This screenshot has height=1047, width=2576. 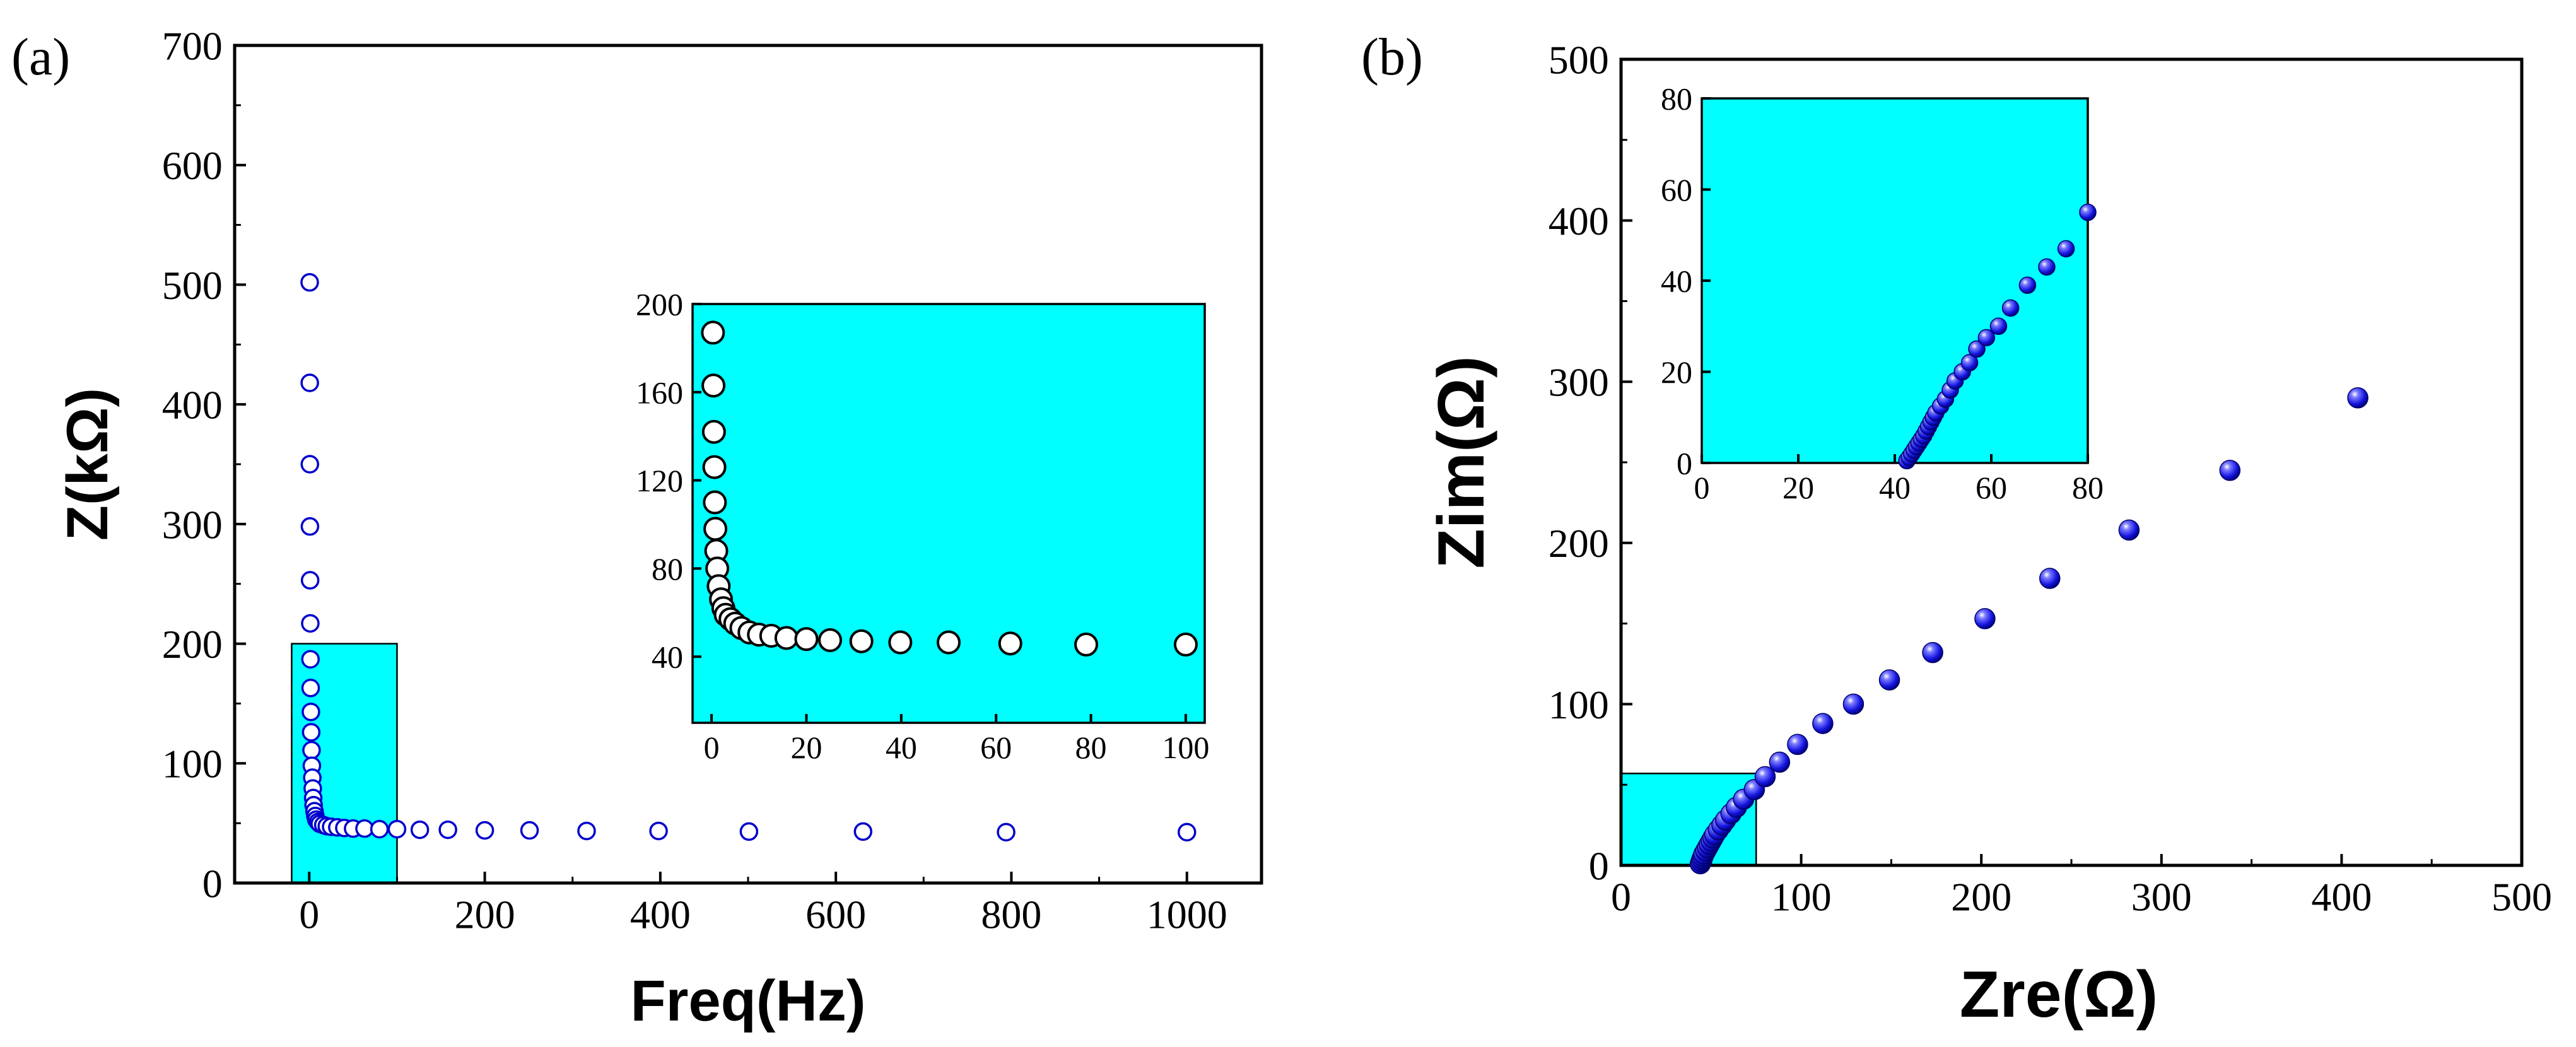 I want to click on a-inset-frame, so click(x=948, y=513).